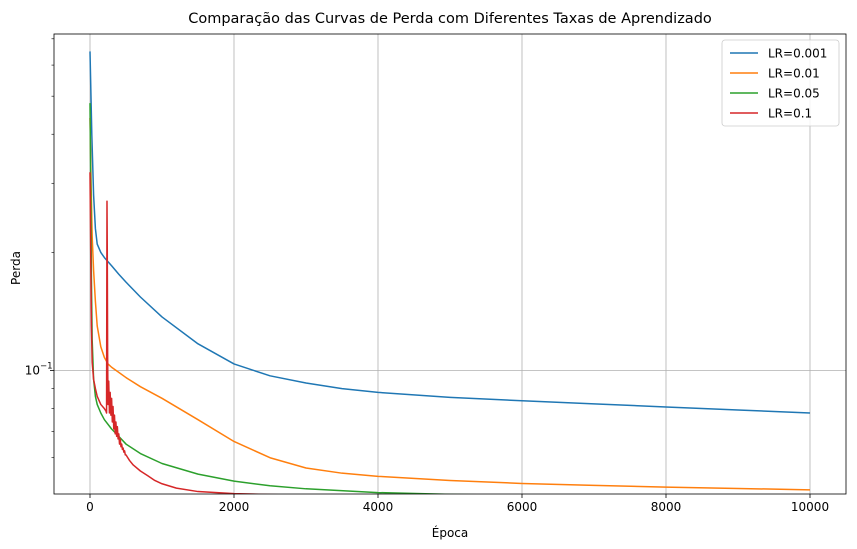  What do you see at coordinates (16, 268) in the screenshot?
I see `y-axis-label: Perda` at bounding box center [16, 268].